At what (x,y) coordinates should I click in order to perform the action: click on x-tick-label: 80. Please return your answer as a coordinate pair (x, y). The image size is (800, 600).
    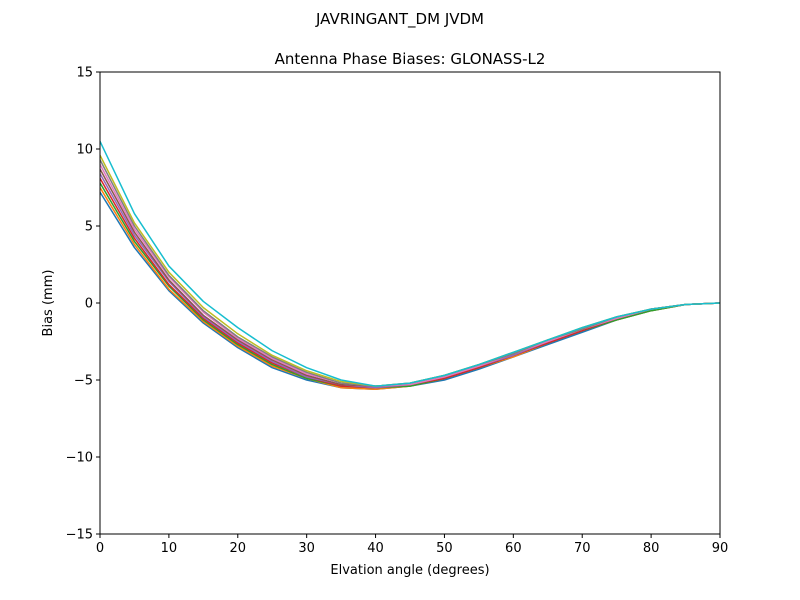
    Looking at the image, I should click on (651, 548).